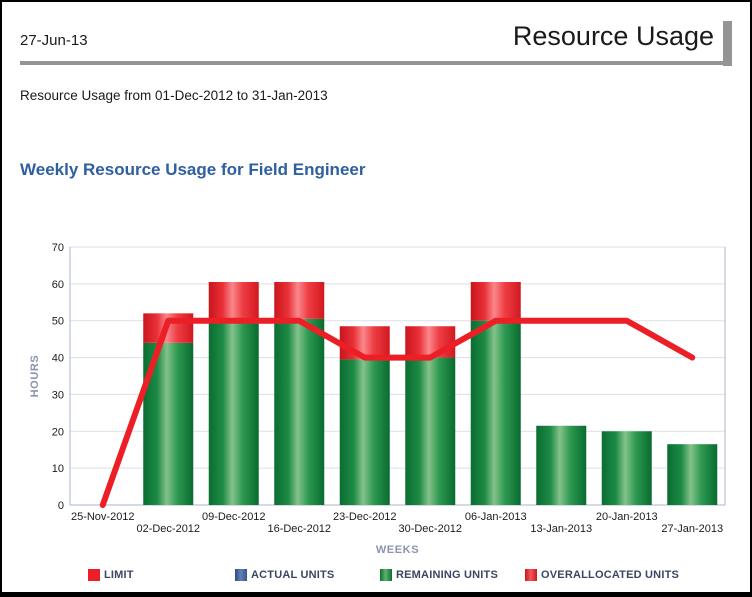  Describe the element at coordinates (293, 575) in the screenshot. I see `legend-label: ACTUAL UNITS` at that location.